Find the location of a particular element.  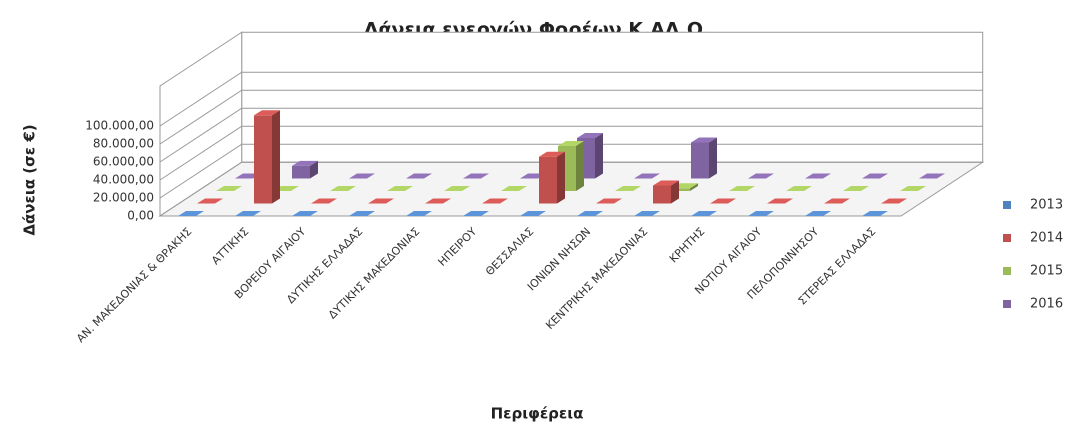

y-tick-label: 20.000,00 is located at coordinates (123, 198).